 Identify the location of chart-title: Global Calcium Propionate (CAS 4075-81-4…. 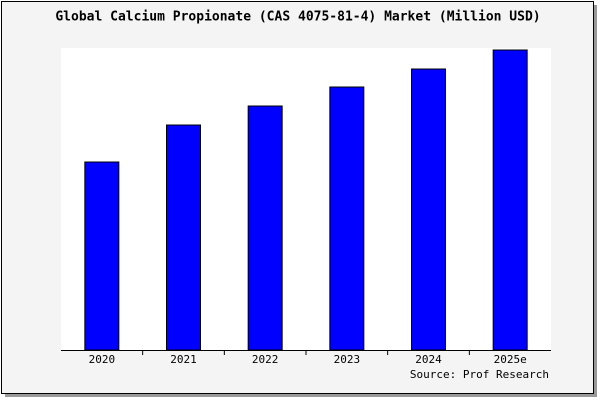
(297, 17).